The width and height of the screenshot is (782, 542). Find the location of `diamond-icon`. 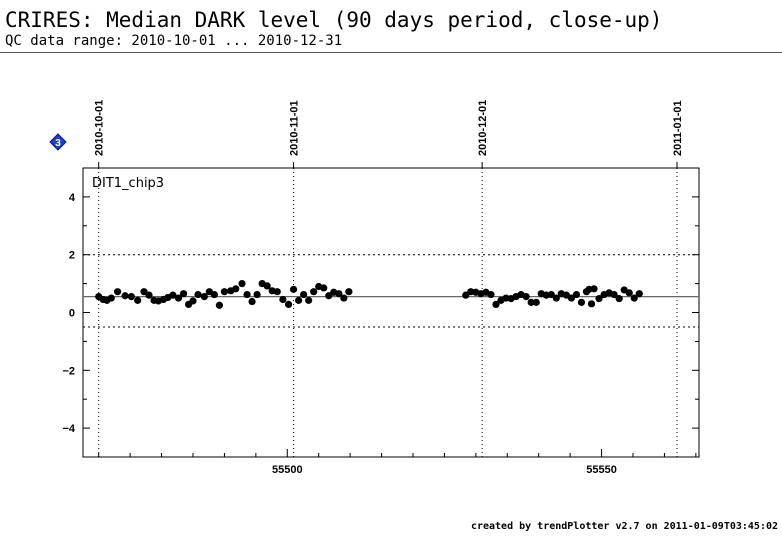

diamond-icon is located at coordinates (58, 142).